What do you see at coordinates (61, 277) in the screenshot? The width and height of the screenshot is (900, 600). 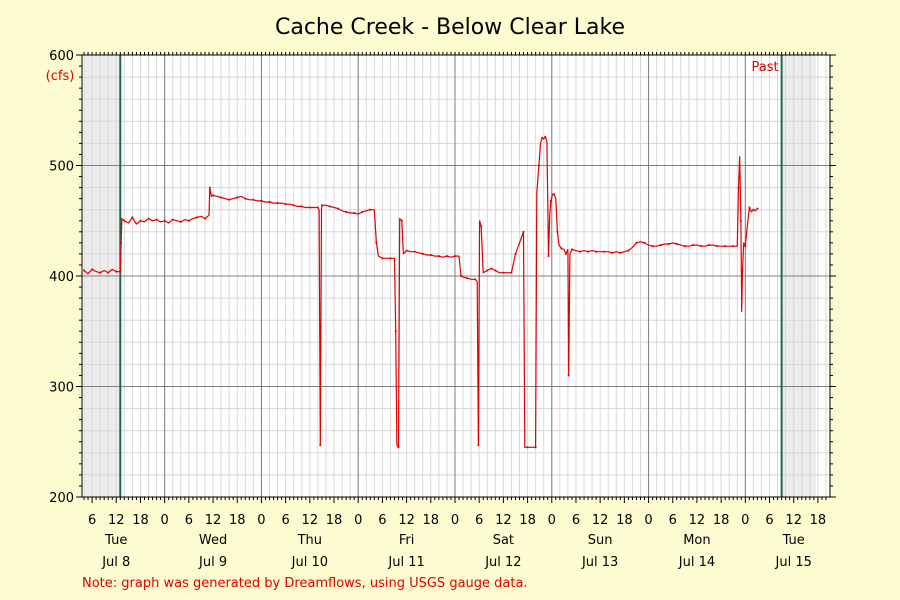 I see `y-tick-label: 400` at bounding box center [61, 277].